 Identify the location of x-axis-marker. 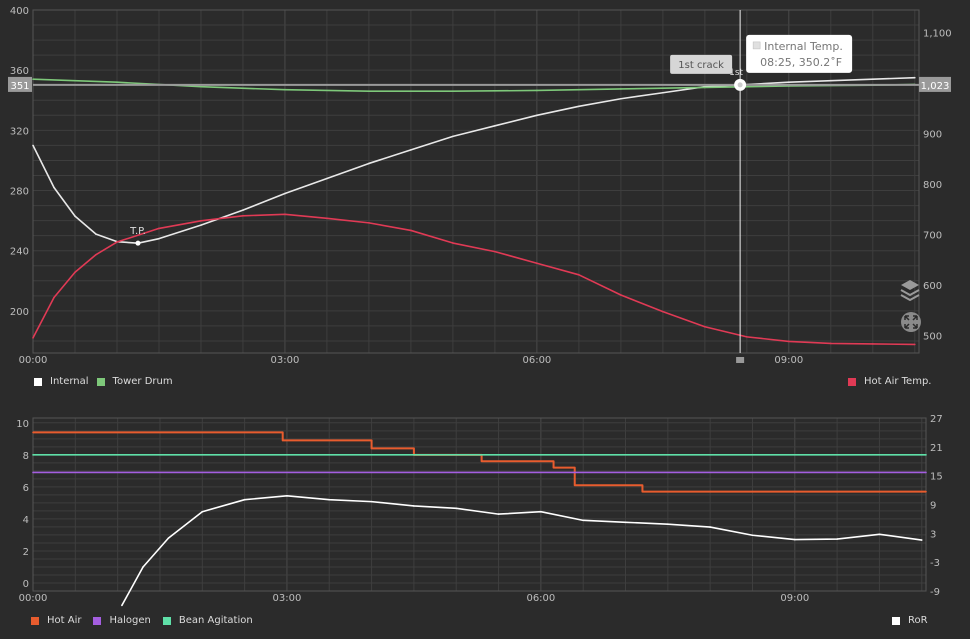
(740, 360).